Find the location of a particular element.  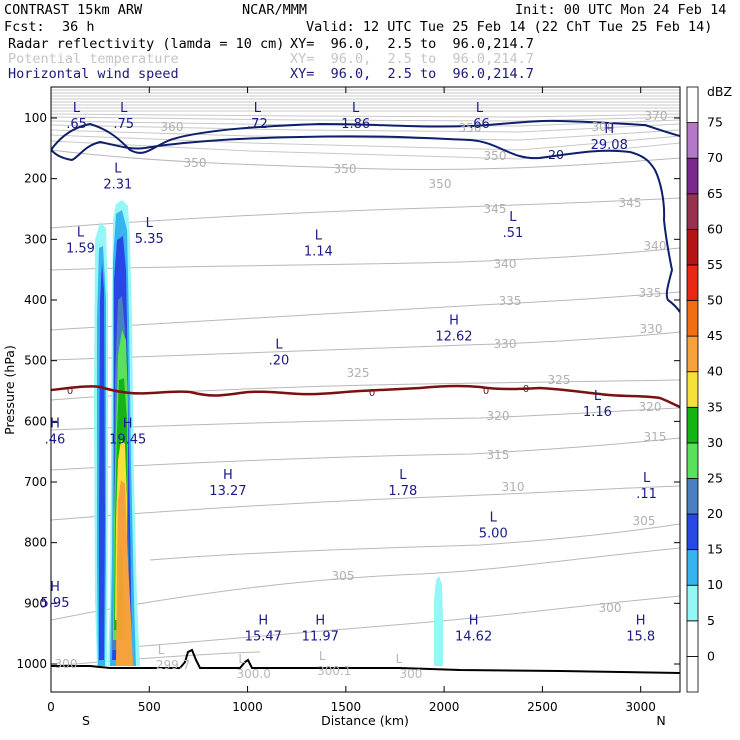

colorbar-tick-label: 0 is located at coordinates (711, 655).